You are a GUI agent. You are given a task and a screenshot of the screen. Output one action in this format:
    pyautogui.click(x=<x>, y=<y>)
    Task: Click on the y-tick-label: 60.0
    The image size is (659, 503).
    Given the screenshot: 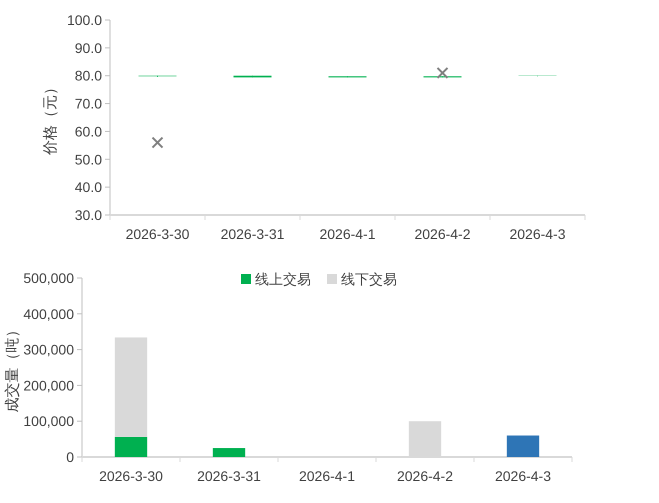 What is the action you would take?
    pyautogui.click(x=88, y=131)
    